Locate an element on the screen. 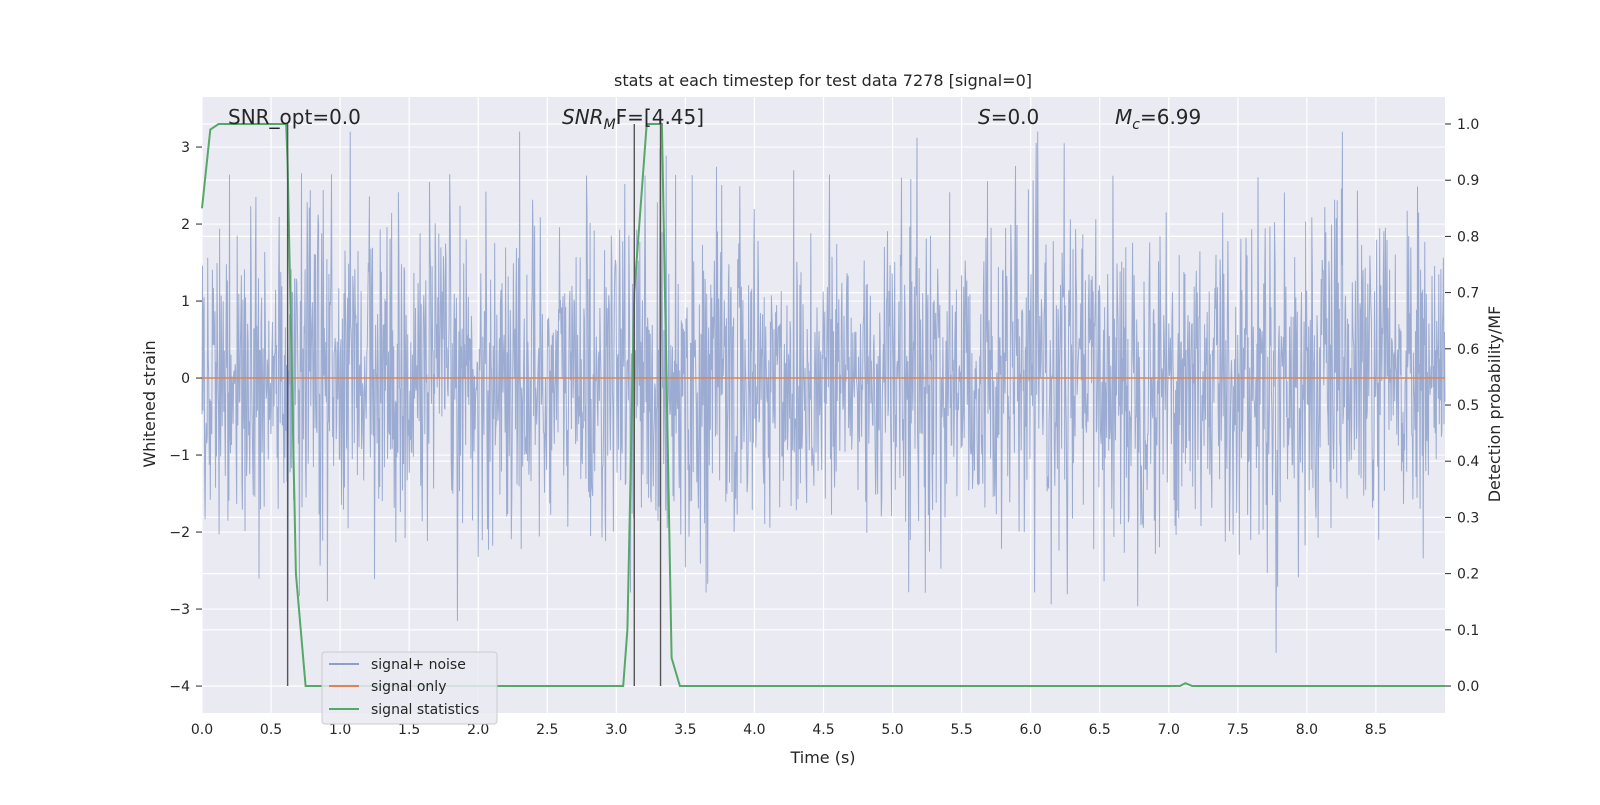  x-tick-label: 1.5 is located at coordinates (409, 730).